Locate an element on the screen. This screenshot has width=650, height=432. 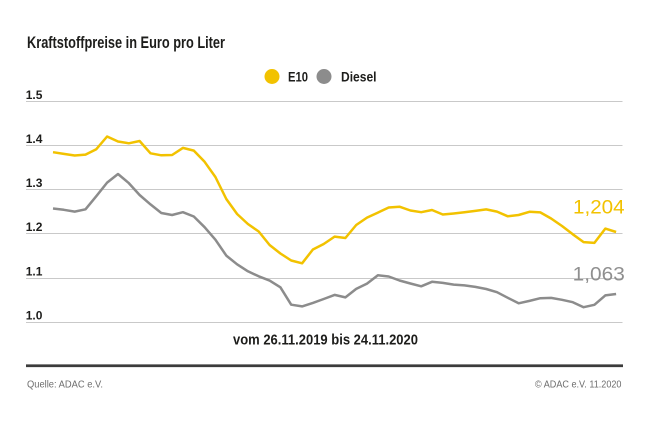
svg-text: 1.2 is located at coordinates (34, 227).